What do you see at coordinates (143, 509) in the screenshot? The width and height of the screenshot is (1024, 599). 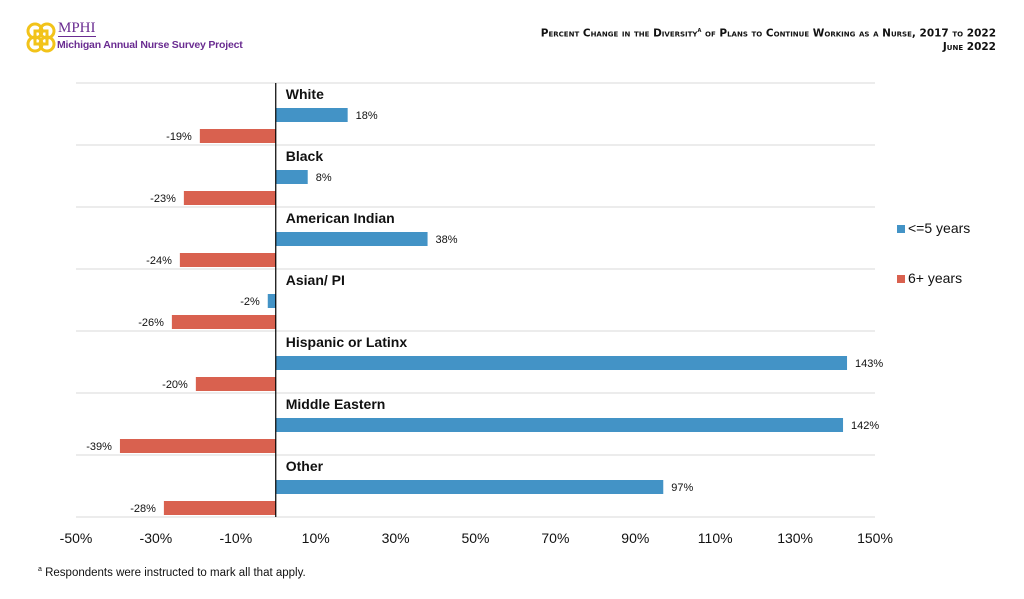 I see `data-label: -28%` at bounding box center [143, 509].